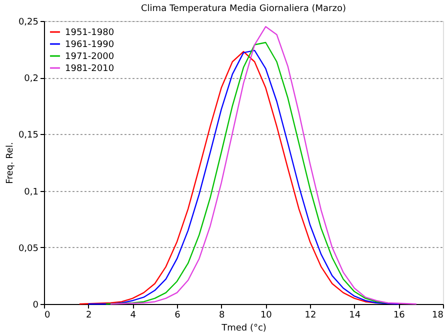 This screenshot has width=448, height=336. I want to click on y-tick-label: 0, so click(35, 305).